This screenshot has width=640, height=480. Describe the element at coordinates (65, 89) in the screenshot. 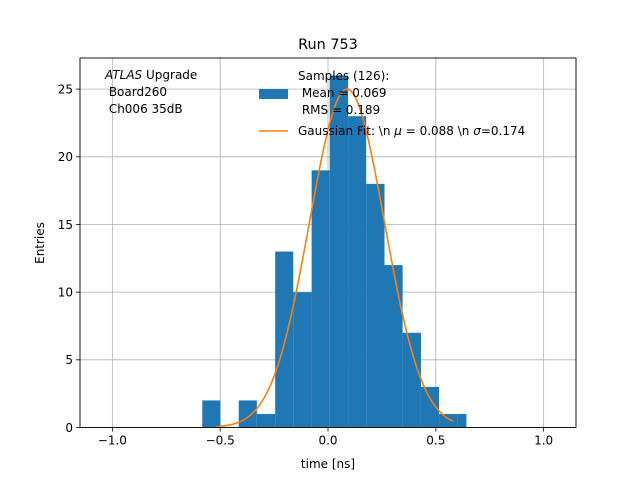

I see `y-tick-label: 25` at that location.